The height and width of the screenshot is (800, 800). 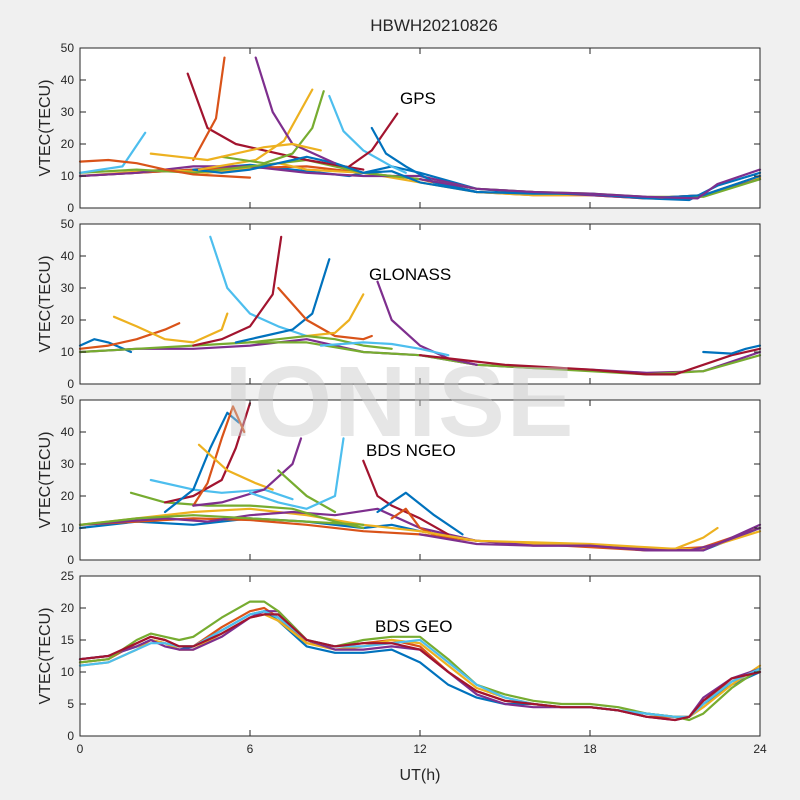 I want to click on y-tick-label: 25, so click(x=68, y=576).